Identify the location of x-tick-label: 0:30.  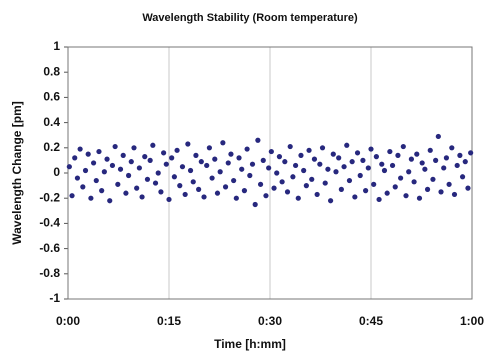
(270, 321).